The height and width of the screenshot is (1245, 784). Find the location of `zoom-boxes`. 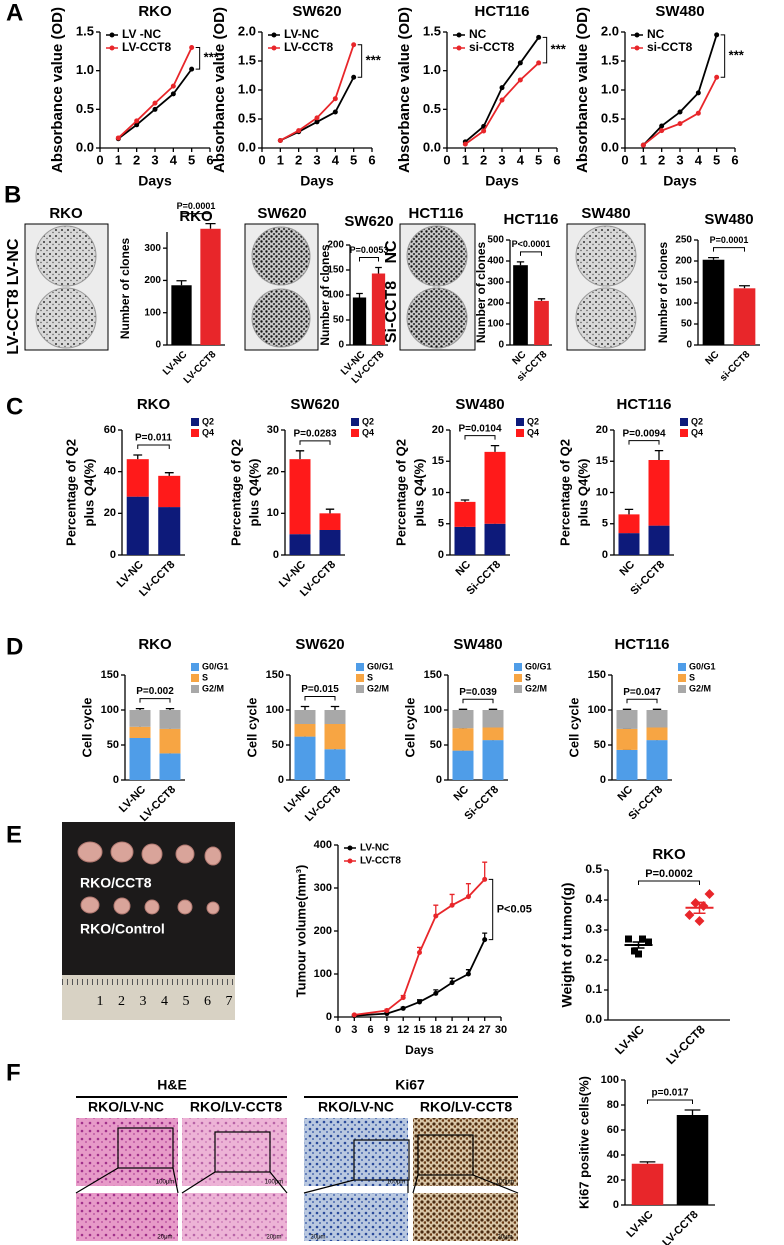

zoom-boxes is located at coordinates (297, 1160).